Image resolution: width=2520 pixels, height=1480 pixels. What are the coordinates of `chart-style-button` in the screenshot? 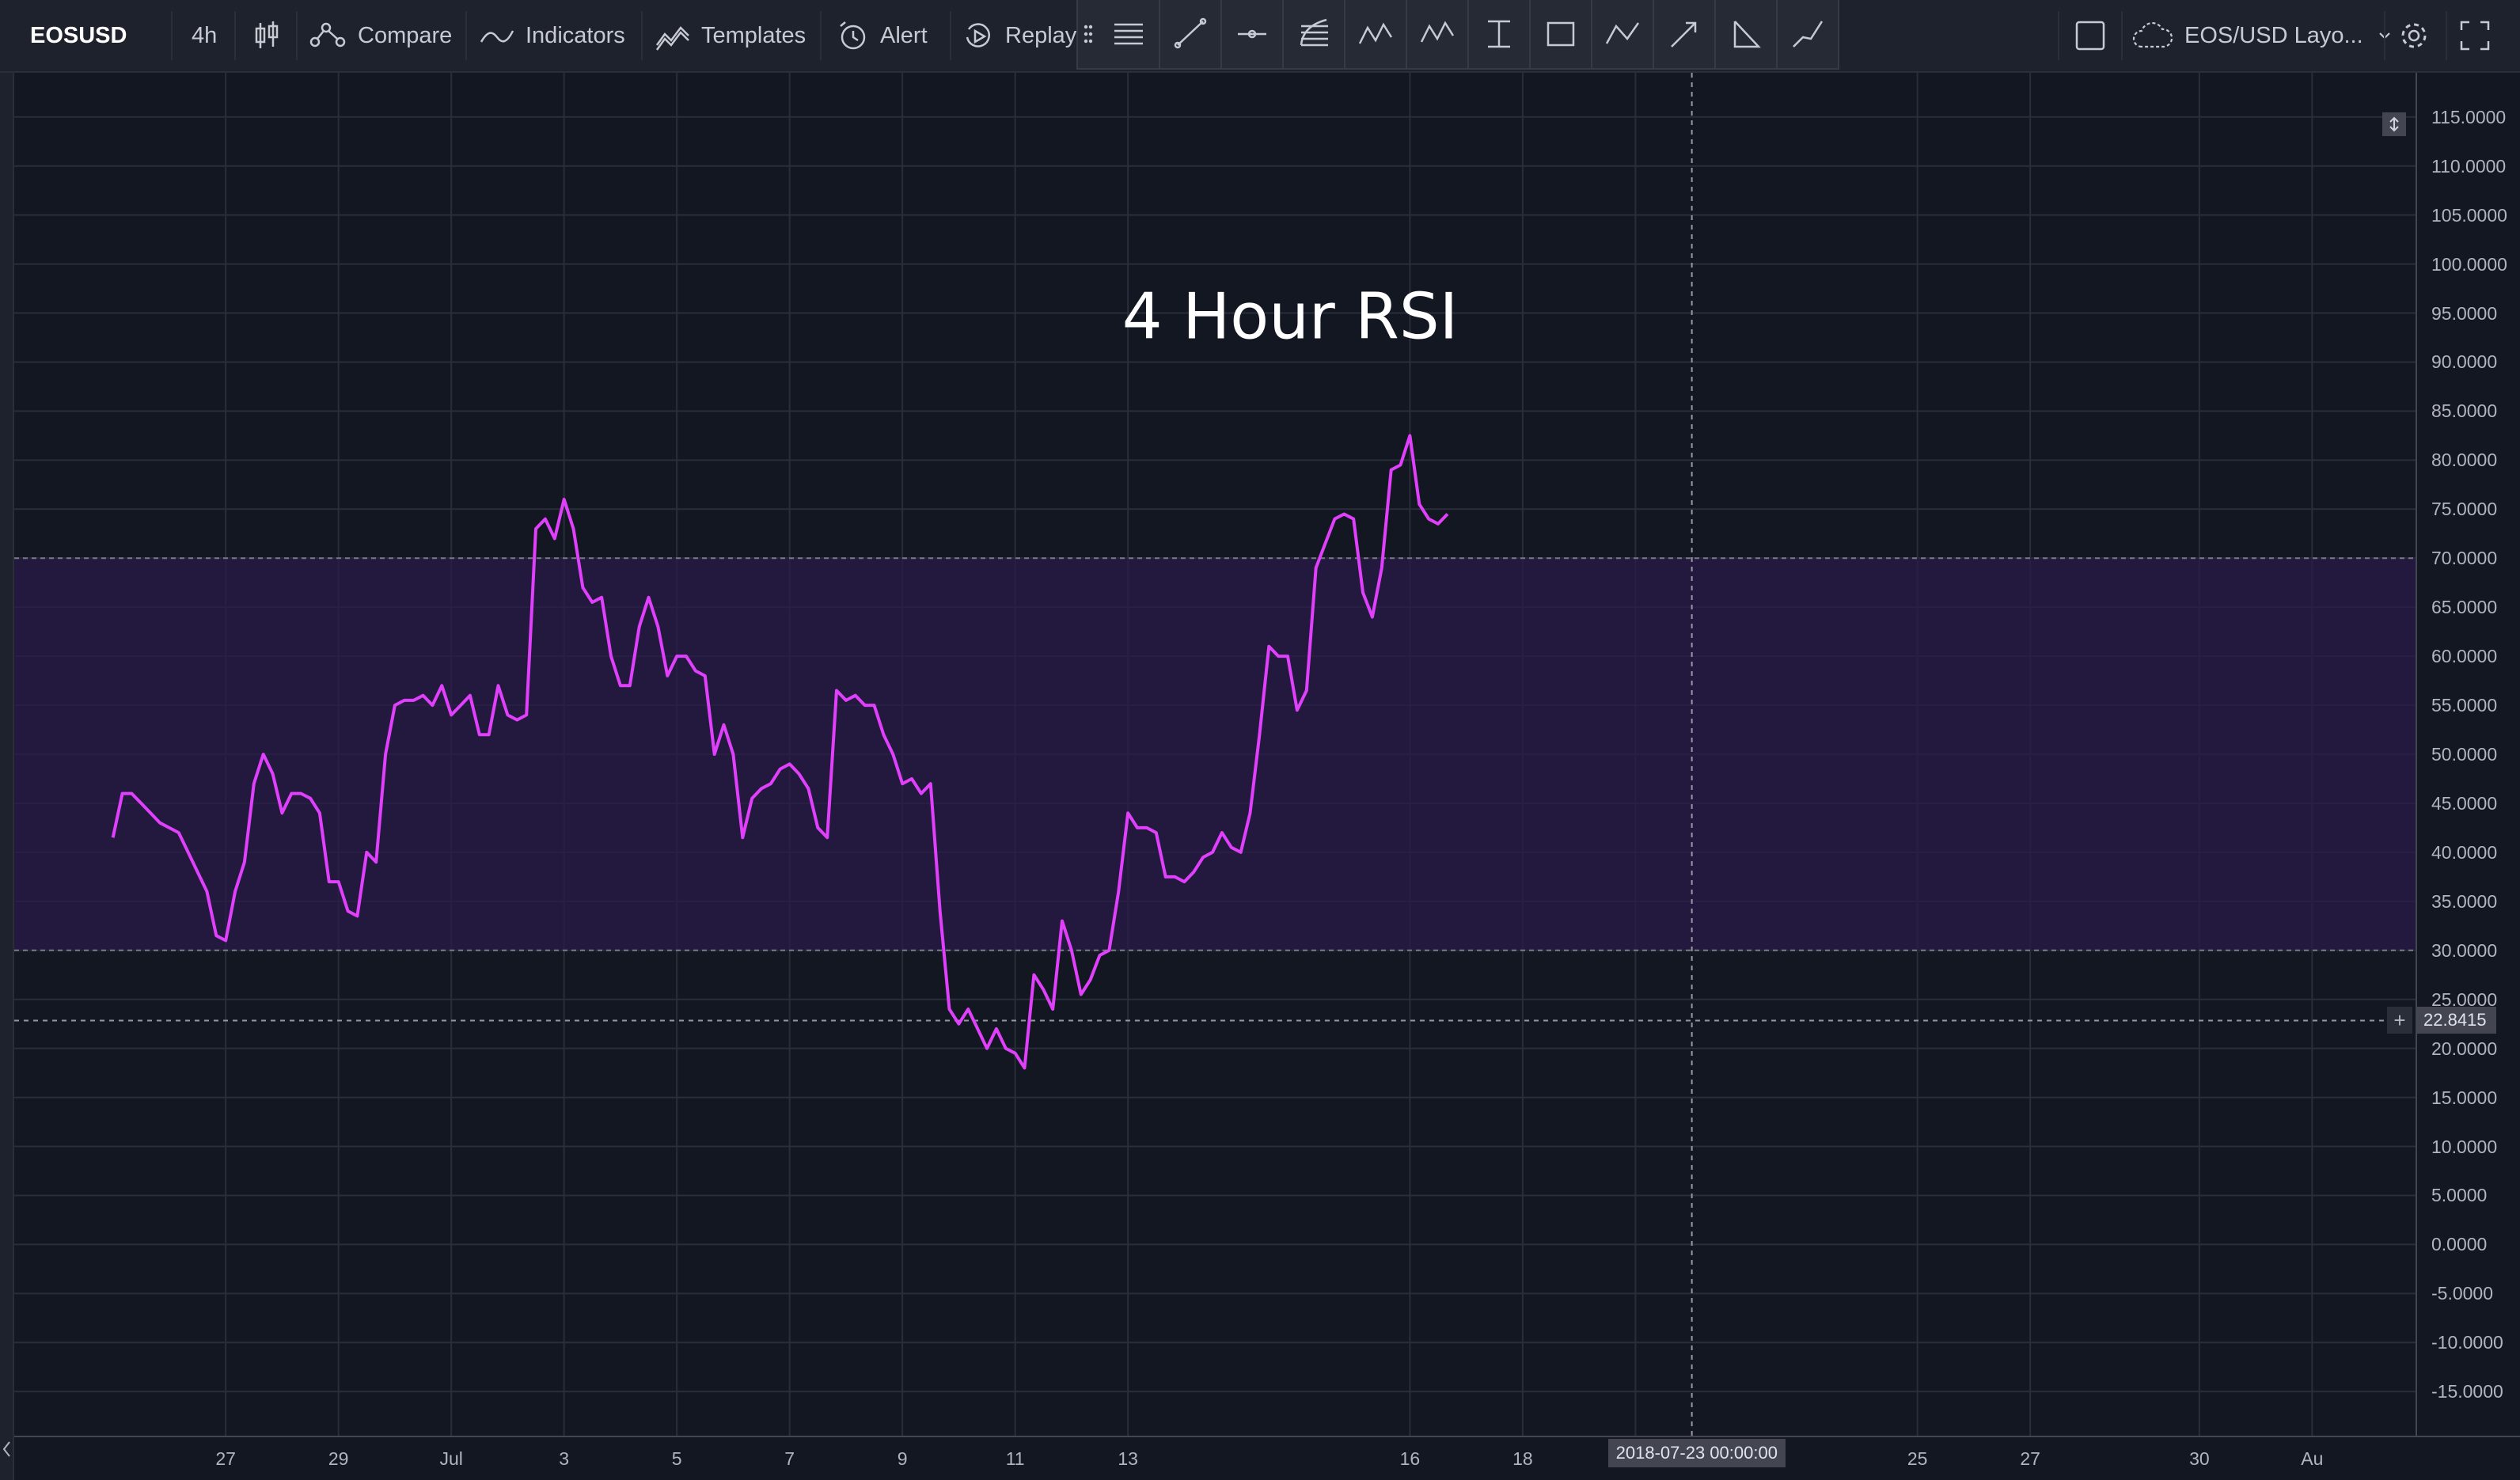 It's located at (266, 36).